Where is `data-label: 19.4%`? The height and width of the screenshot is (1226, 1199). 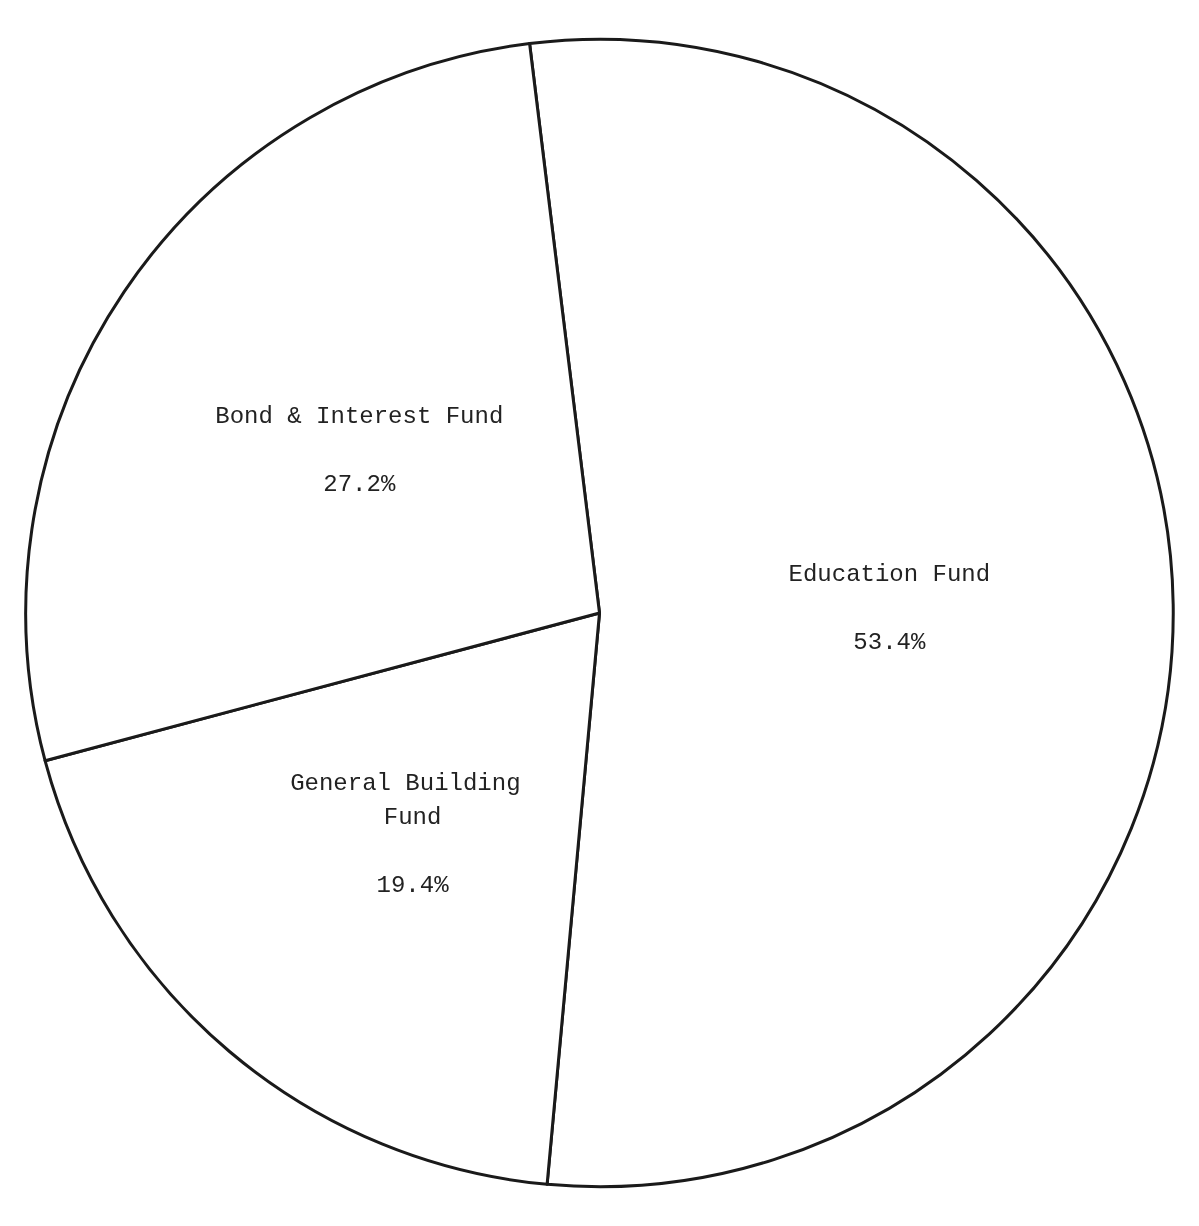 data-label: 19.4% is located at coordinates (413, 886).